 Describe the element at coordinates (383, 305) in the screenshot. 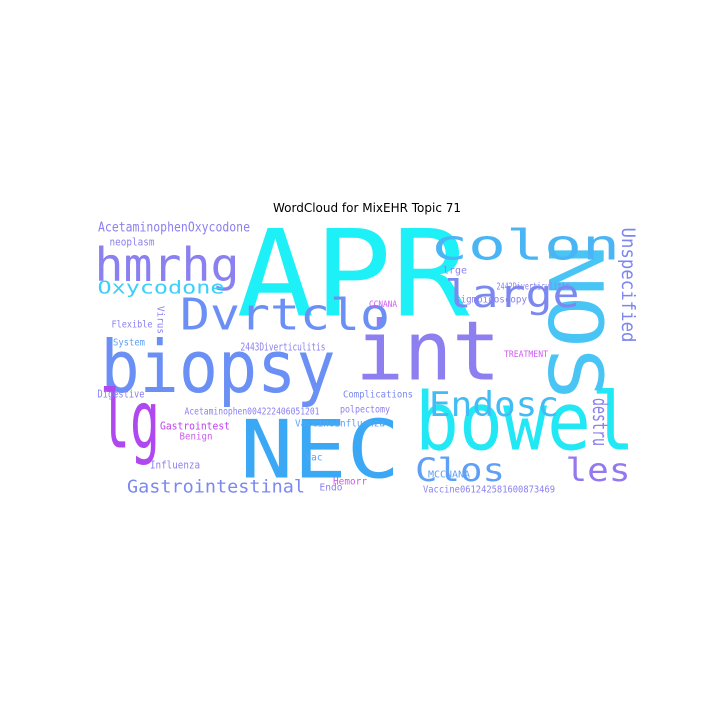

I see `word: CCNANA` at that location.